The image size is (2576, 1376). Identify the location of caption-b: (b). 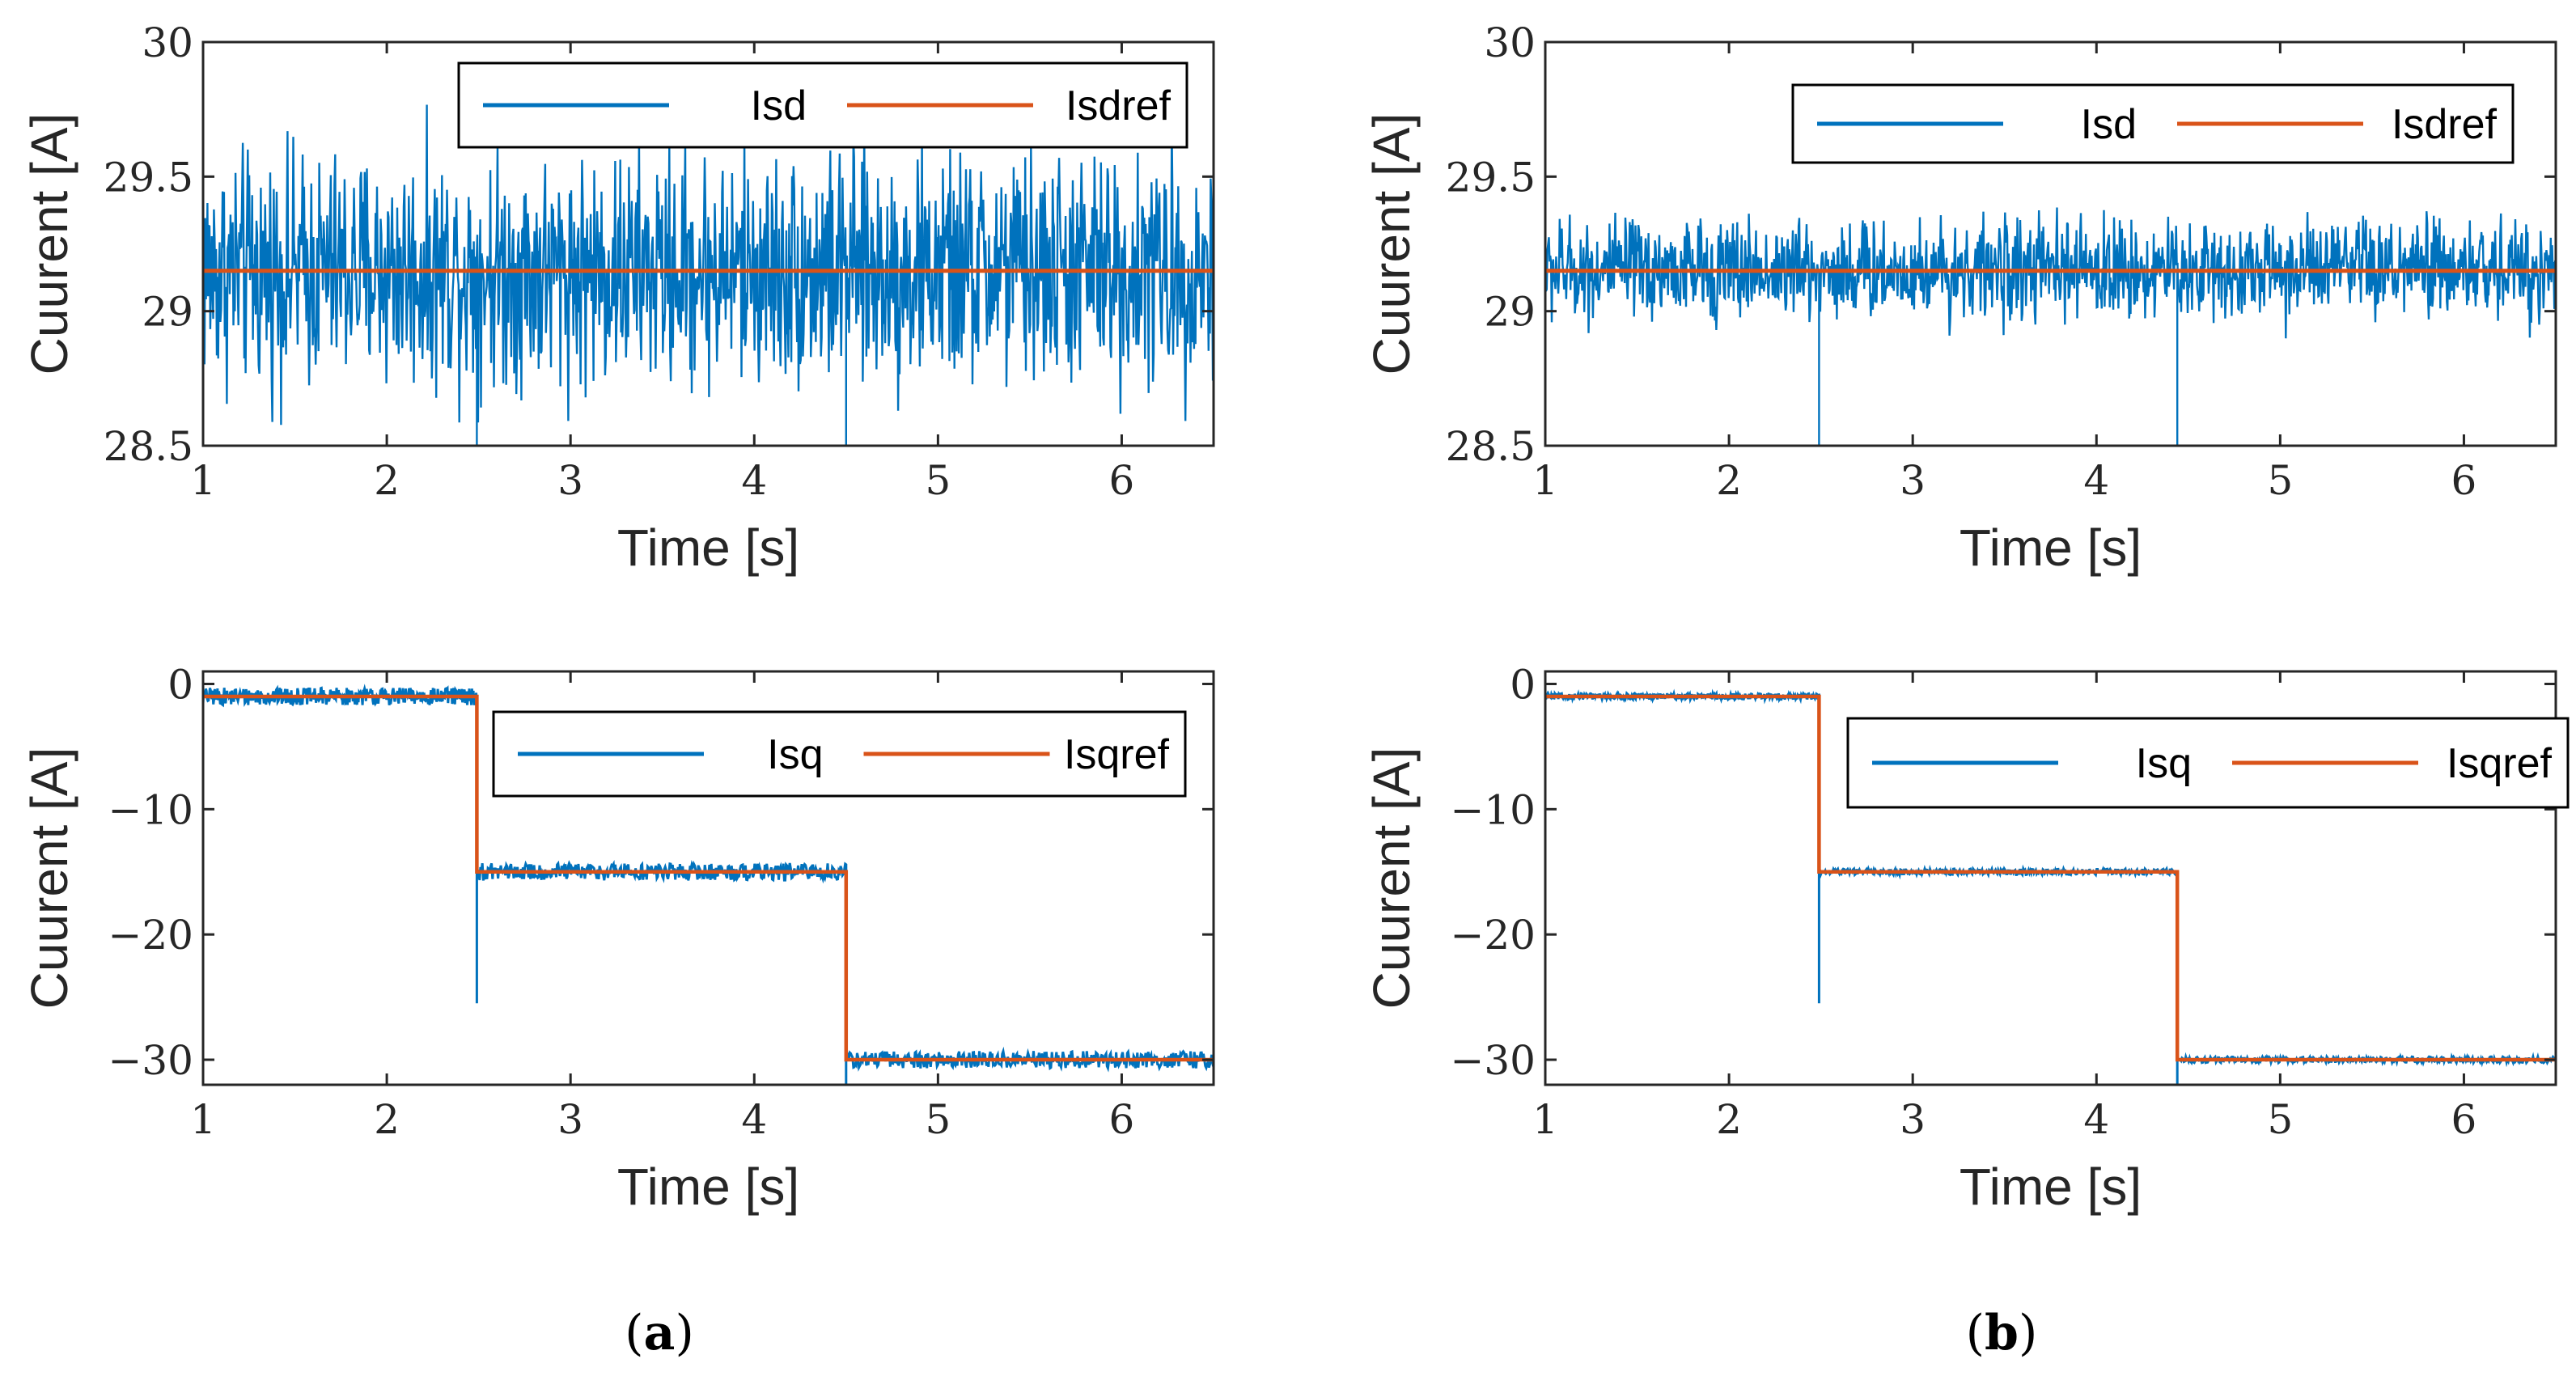
(2002, 1333).